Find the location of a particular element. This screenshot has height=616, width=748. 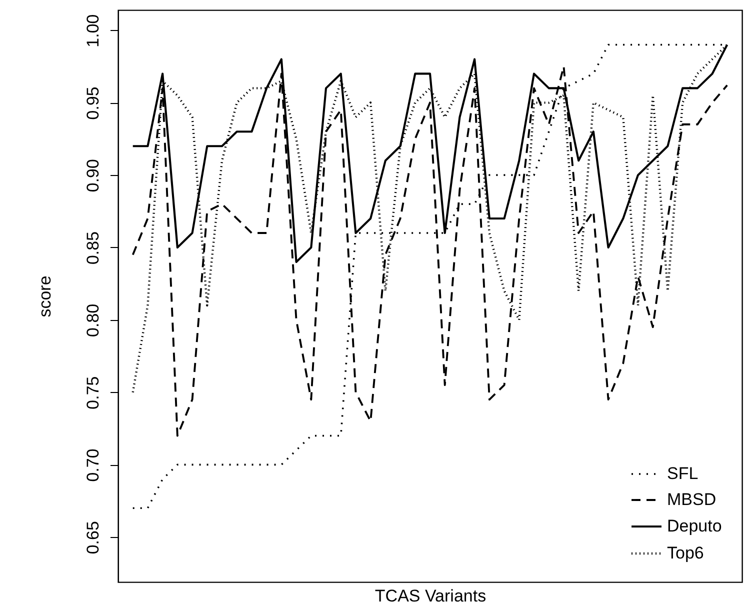

y-tick-label: 0.70 is located at coordinates (93, 465).